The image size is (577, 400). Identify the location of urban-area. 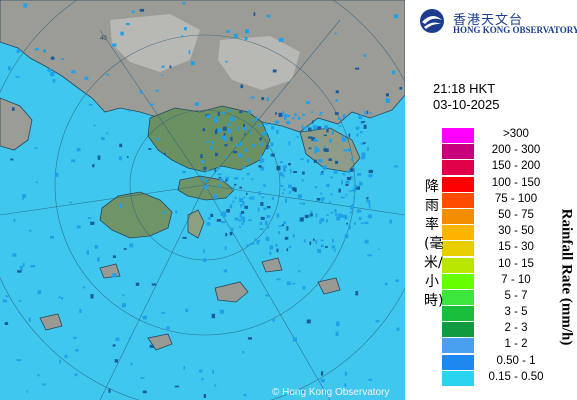
(259, 63).